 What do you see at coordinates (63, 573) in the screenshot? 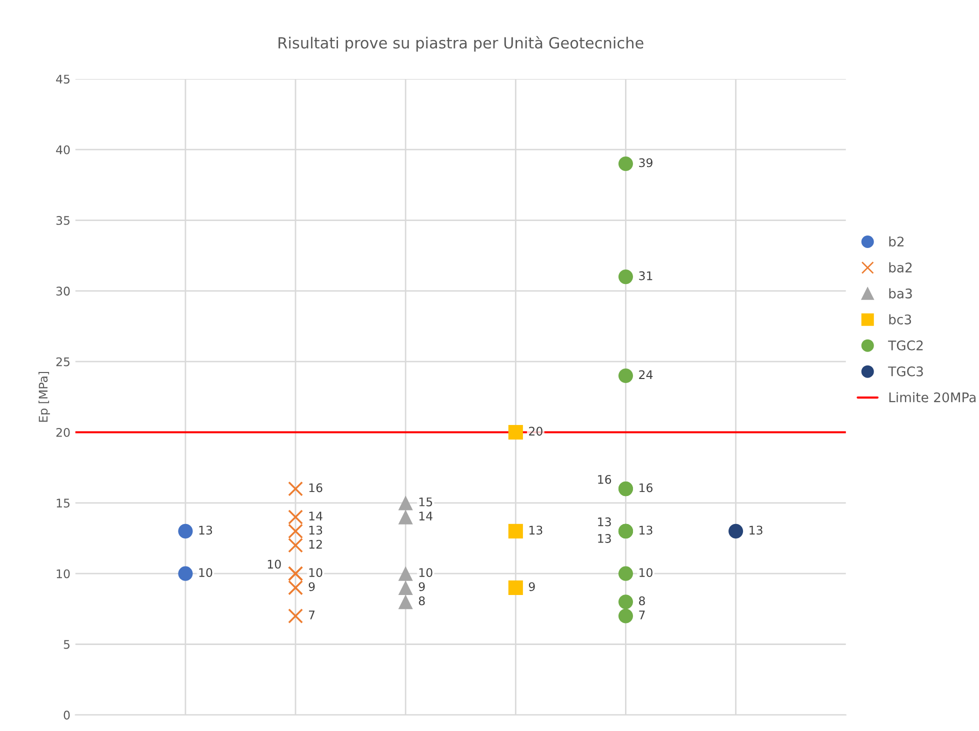
I see `y-tick-label: 10` at bounding box center [63, 573].